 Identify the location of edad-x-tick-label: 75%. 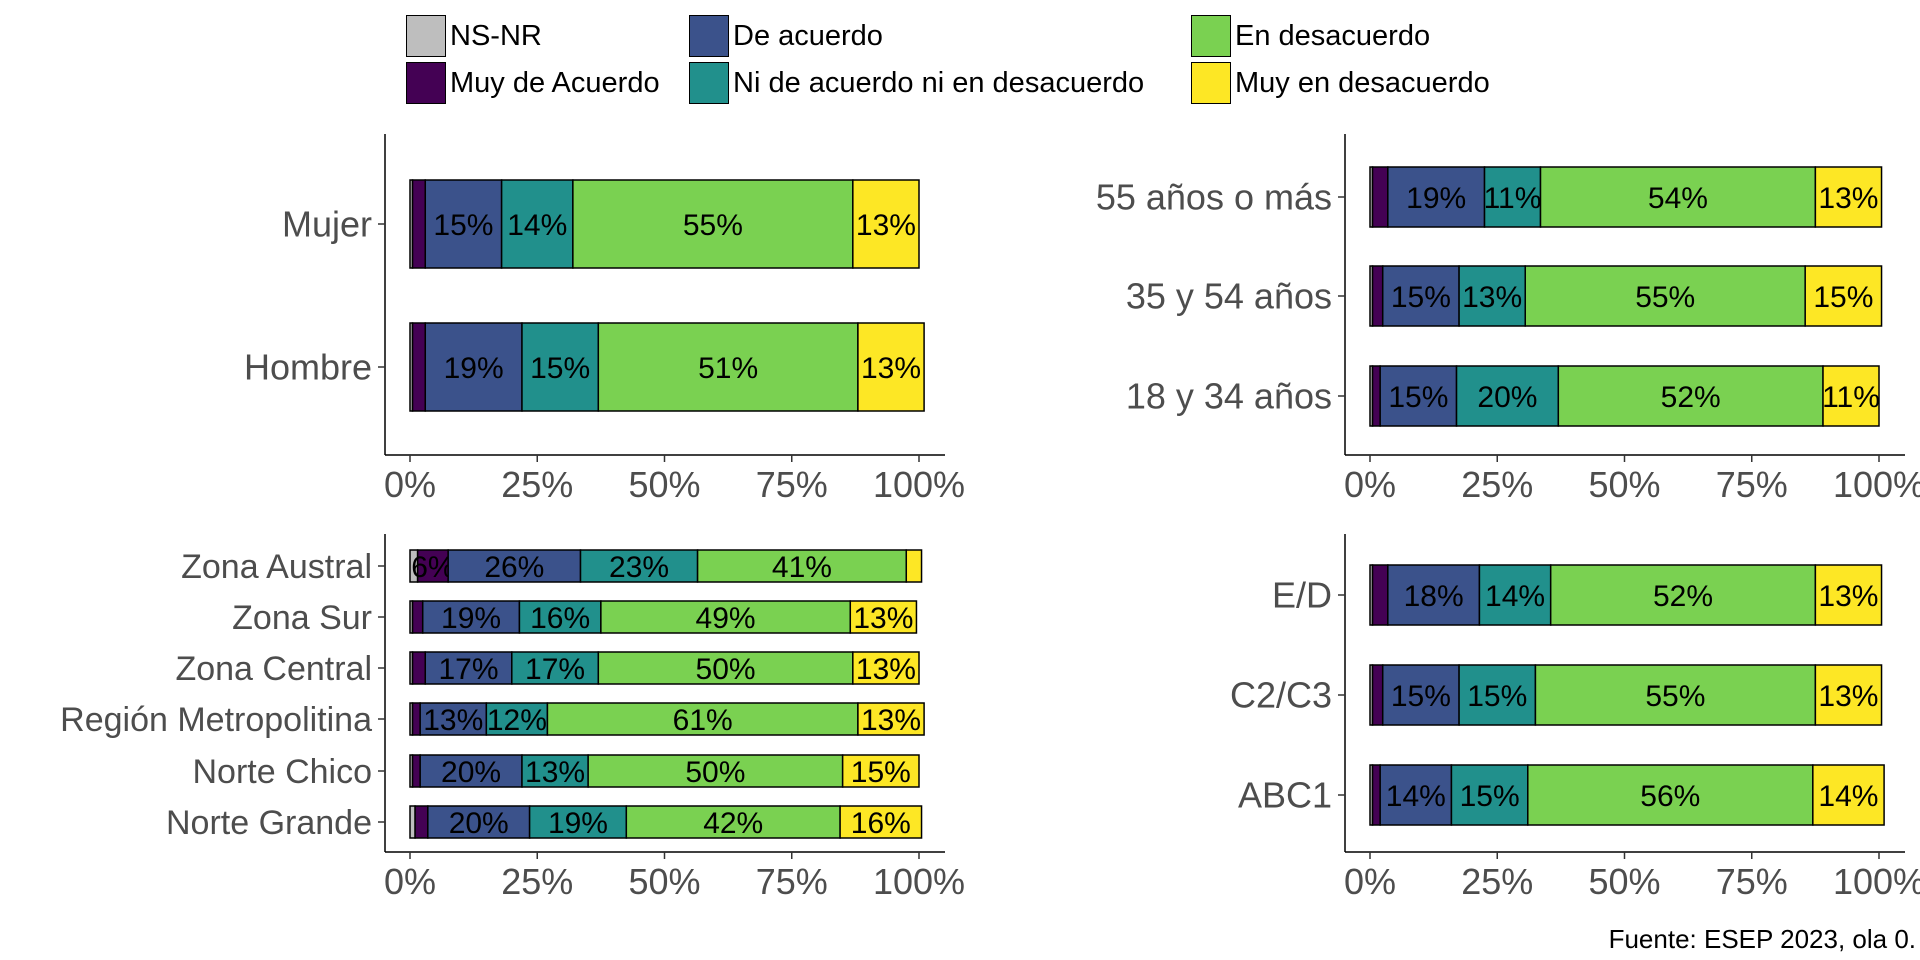
(1752, 484).